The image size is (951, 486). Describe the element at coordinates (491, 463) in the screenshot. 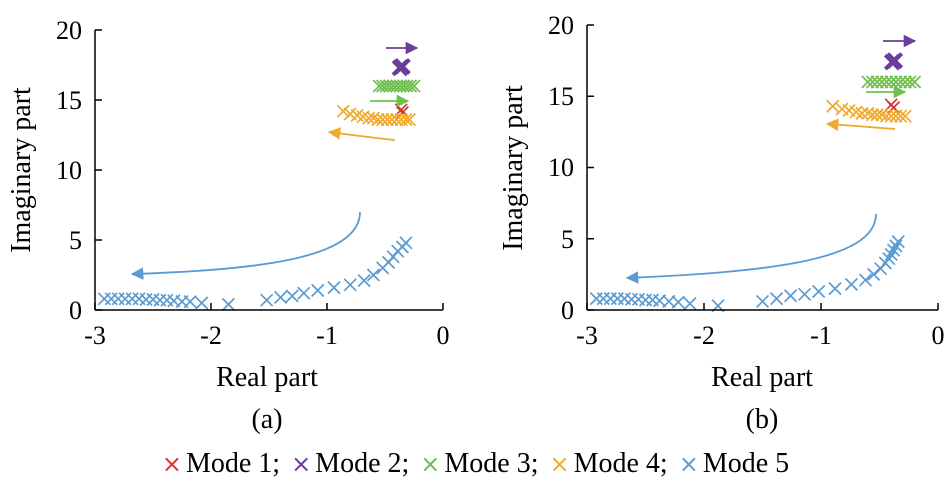

I see `legend-label: Mode 3;` at that location.